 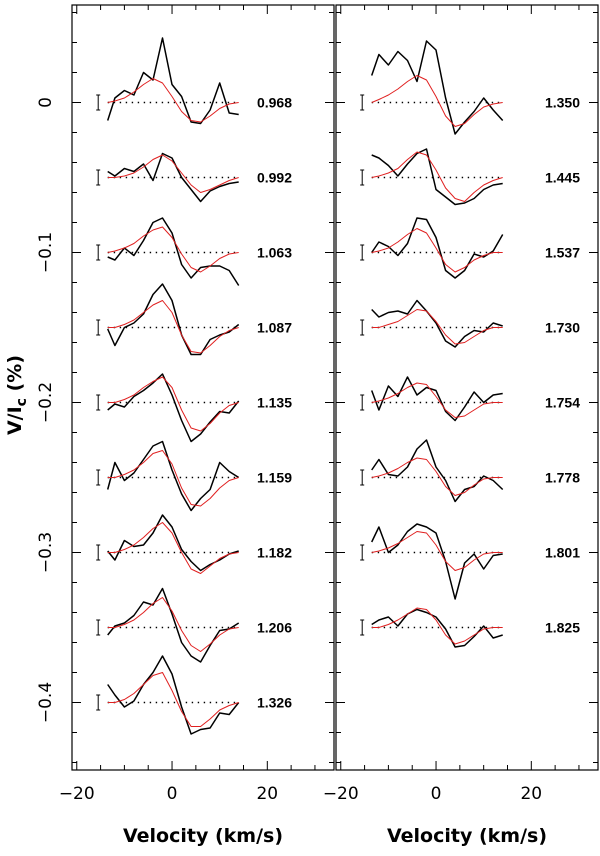 I want to click on x-axis-label-left: Velocity (km/s), so click(x=203, y=836).